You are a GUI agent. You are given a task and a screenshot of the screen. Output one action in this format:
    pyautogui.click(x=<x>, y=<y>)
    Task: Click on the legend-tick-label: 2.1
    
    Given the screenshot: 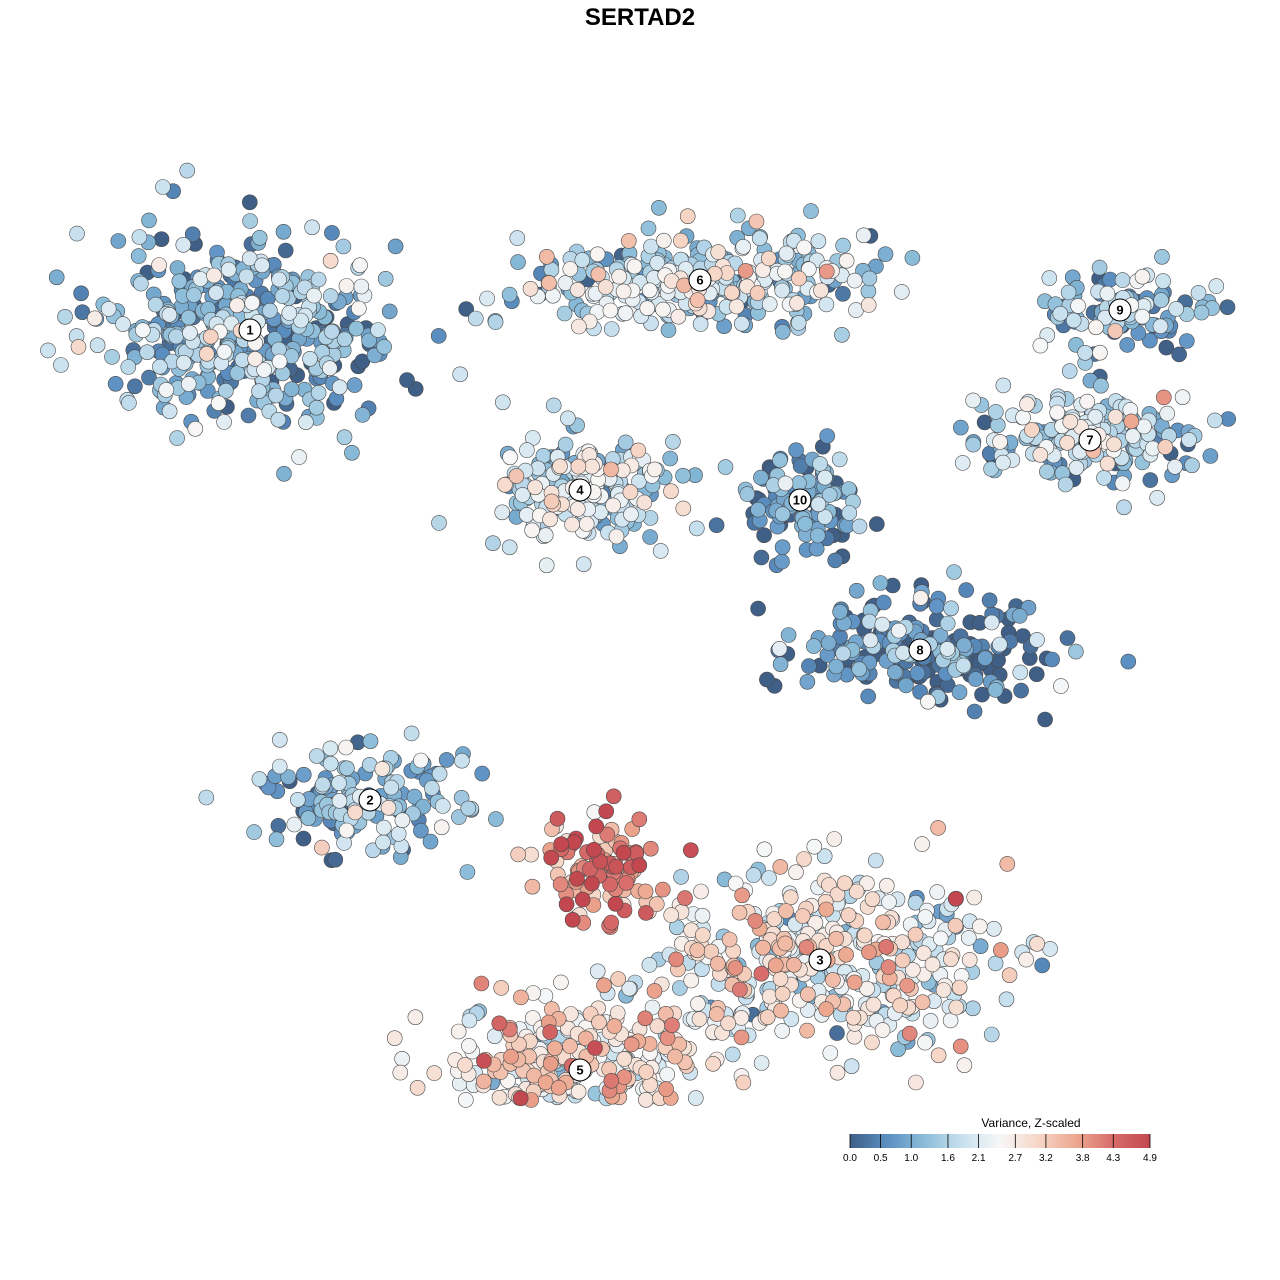 What is the action you would take?
    pyautogui.click(x=979, y=1158)
    